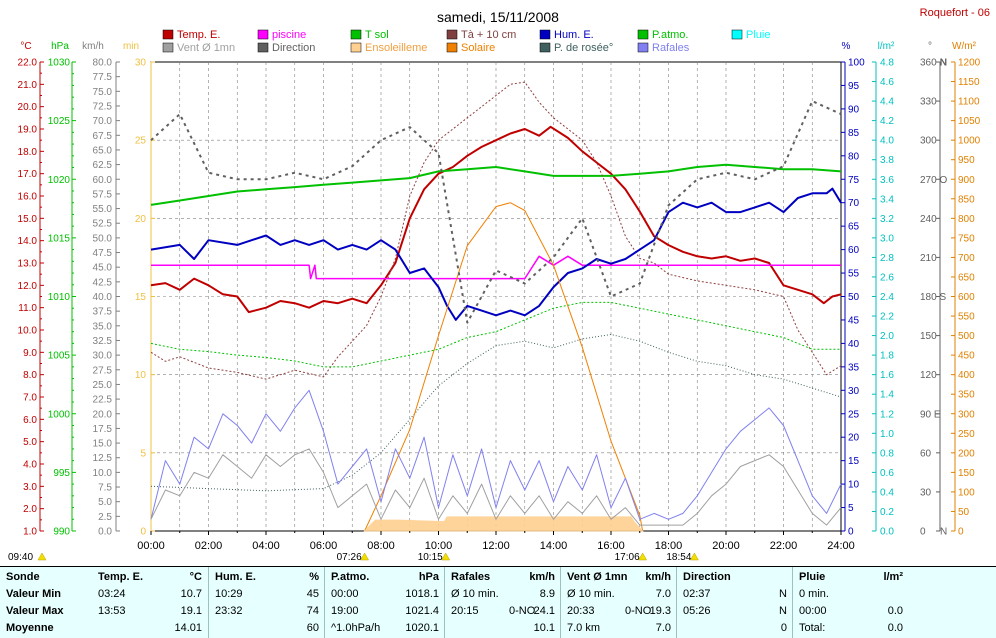 Image resolution: width=996 pixels, height=638 pixels. Describe the element at coordinates (887, 180) in the screenshot. I see `rain-tick-label: 3.6` at that location.